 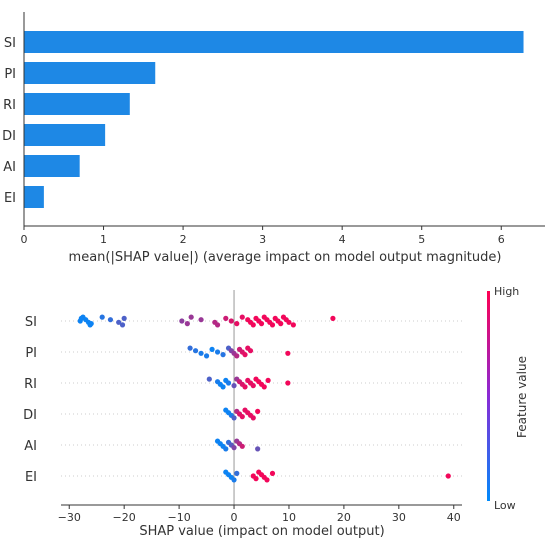 What do you see at coordinates (31, 322) in the screenshot?
I see `beeswarm-y-label-si: SI` at bounding box center [31, 322].